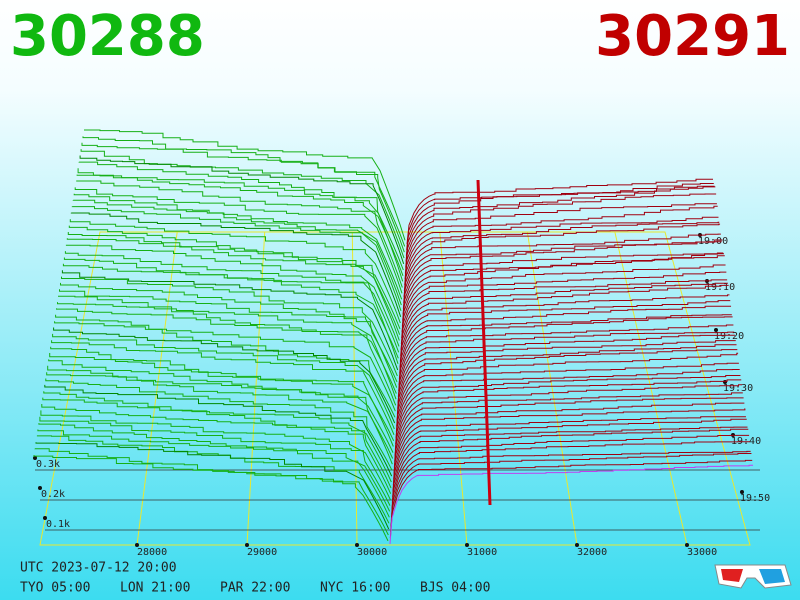 This screenshot has width=800, height=600. I want to click on time-tick-label: 19:20, so click(729, 336).